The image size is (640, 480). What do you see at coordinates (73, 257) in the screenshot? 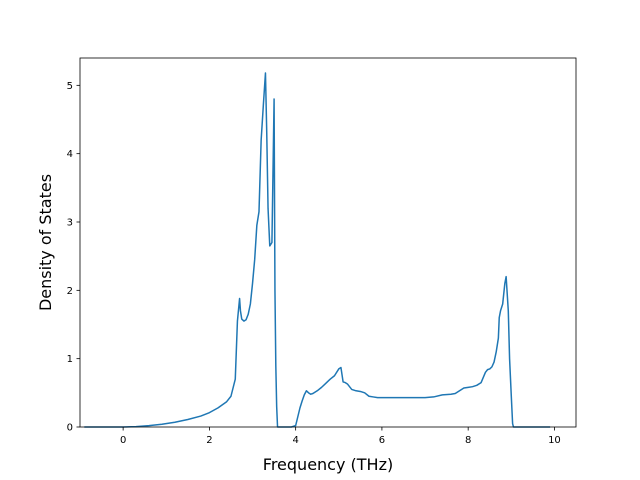
I see `y-axis-ticks: 0 1 2 3 4 5` at bounding box center [73, 257].